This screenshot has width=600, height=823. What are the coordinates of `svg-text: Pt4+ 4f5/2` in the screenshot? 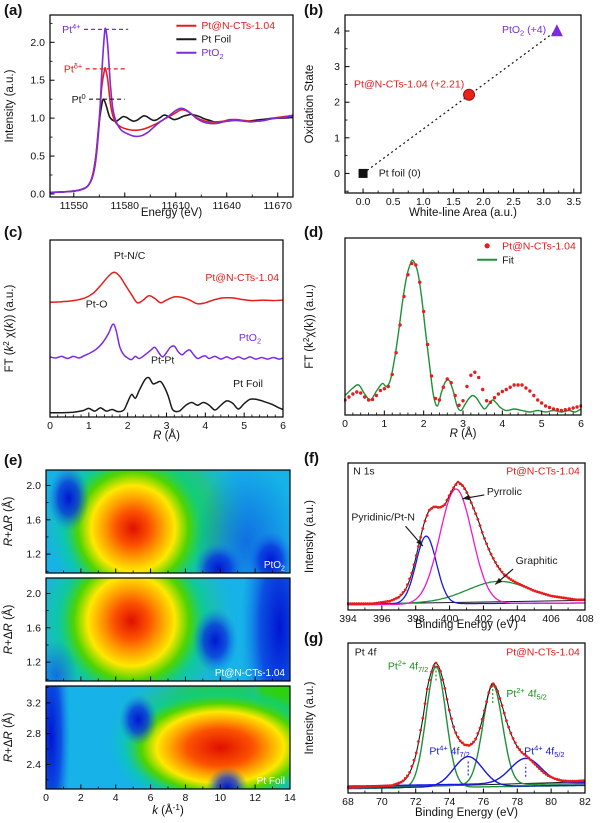 It's located at (544, 751).